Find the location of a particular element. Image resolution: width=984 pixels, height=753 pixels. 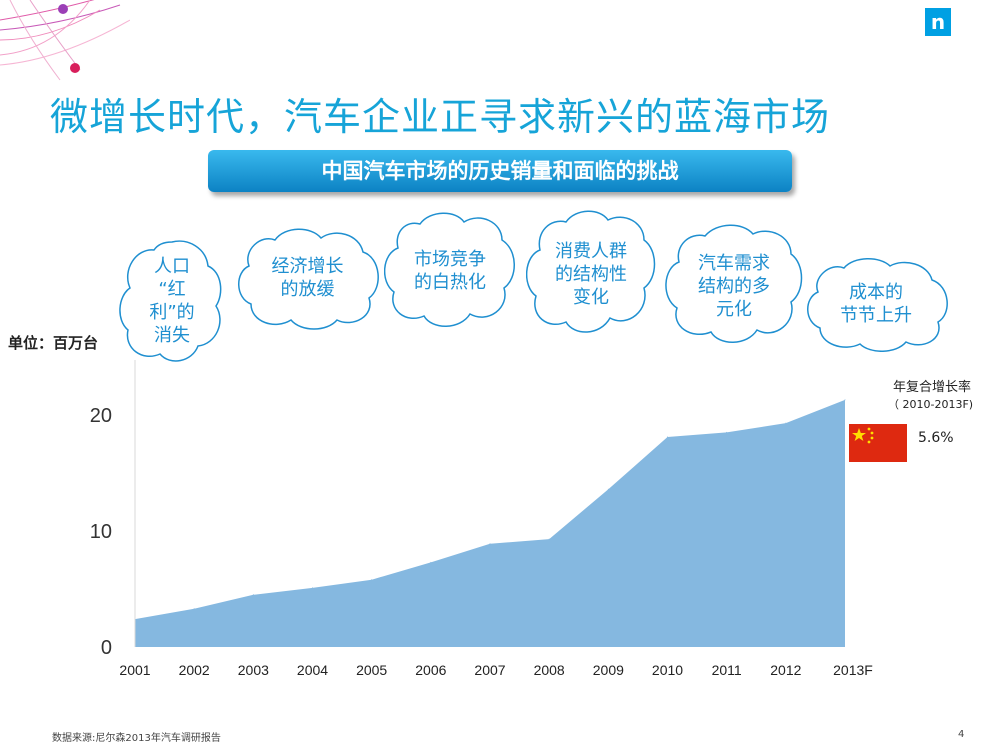

cloud-label: 人口 “红 利”的 消失 is located at coordinates (172, 301).